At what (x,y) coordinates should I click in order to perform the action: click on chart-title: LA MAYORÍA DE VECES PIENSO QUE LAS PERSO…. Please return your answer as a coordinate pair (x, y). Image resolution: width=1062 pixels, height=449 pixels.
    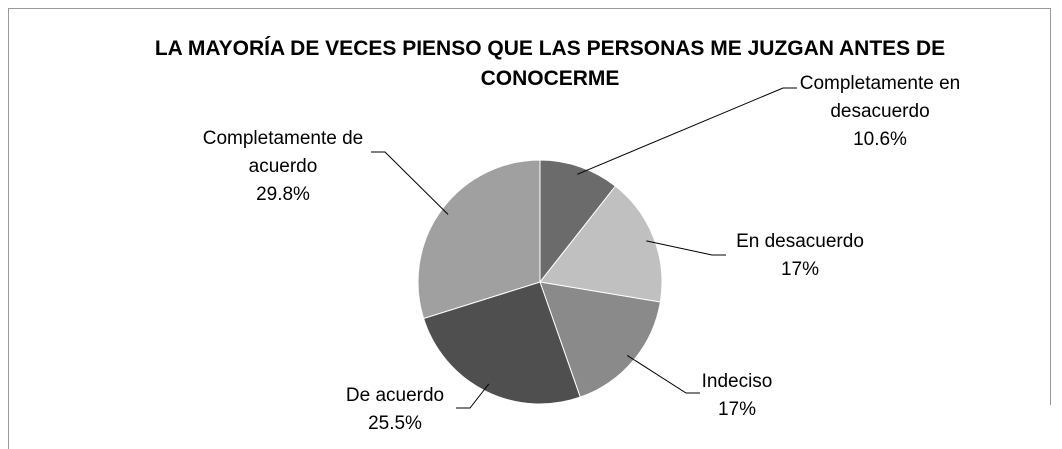
    Looking at the image, I should click on (550, 63).